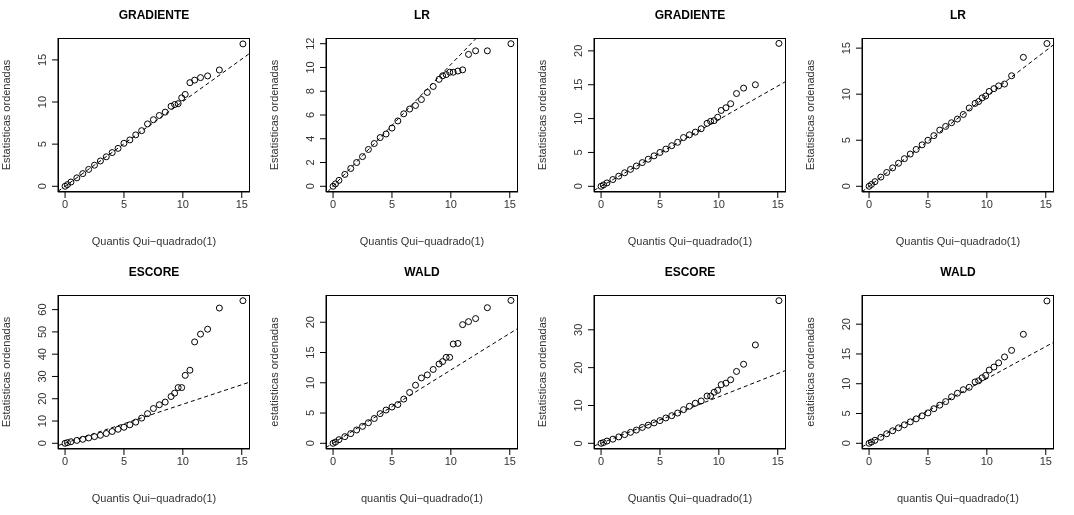  What do you see at coordinates (42, 332) in the screenshot?
I see `y-tick-label: 50` at bounding box center [42, 332].